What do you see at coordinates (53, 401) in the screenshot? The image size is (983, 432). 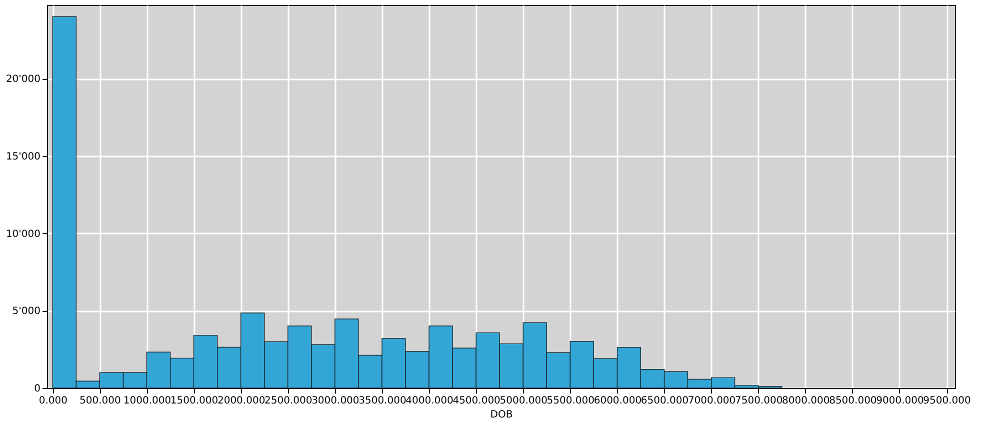 I see `x-tick-label: 0.000` at bounding box center [53, 401].